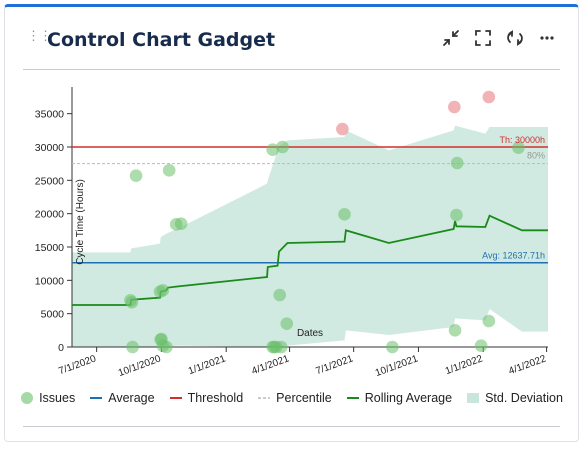  I want to click on y-tick-label: 25000, so click(49, 181).